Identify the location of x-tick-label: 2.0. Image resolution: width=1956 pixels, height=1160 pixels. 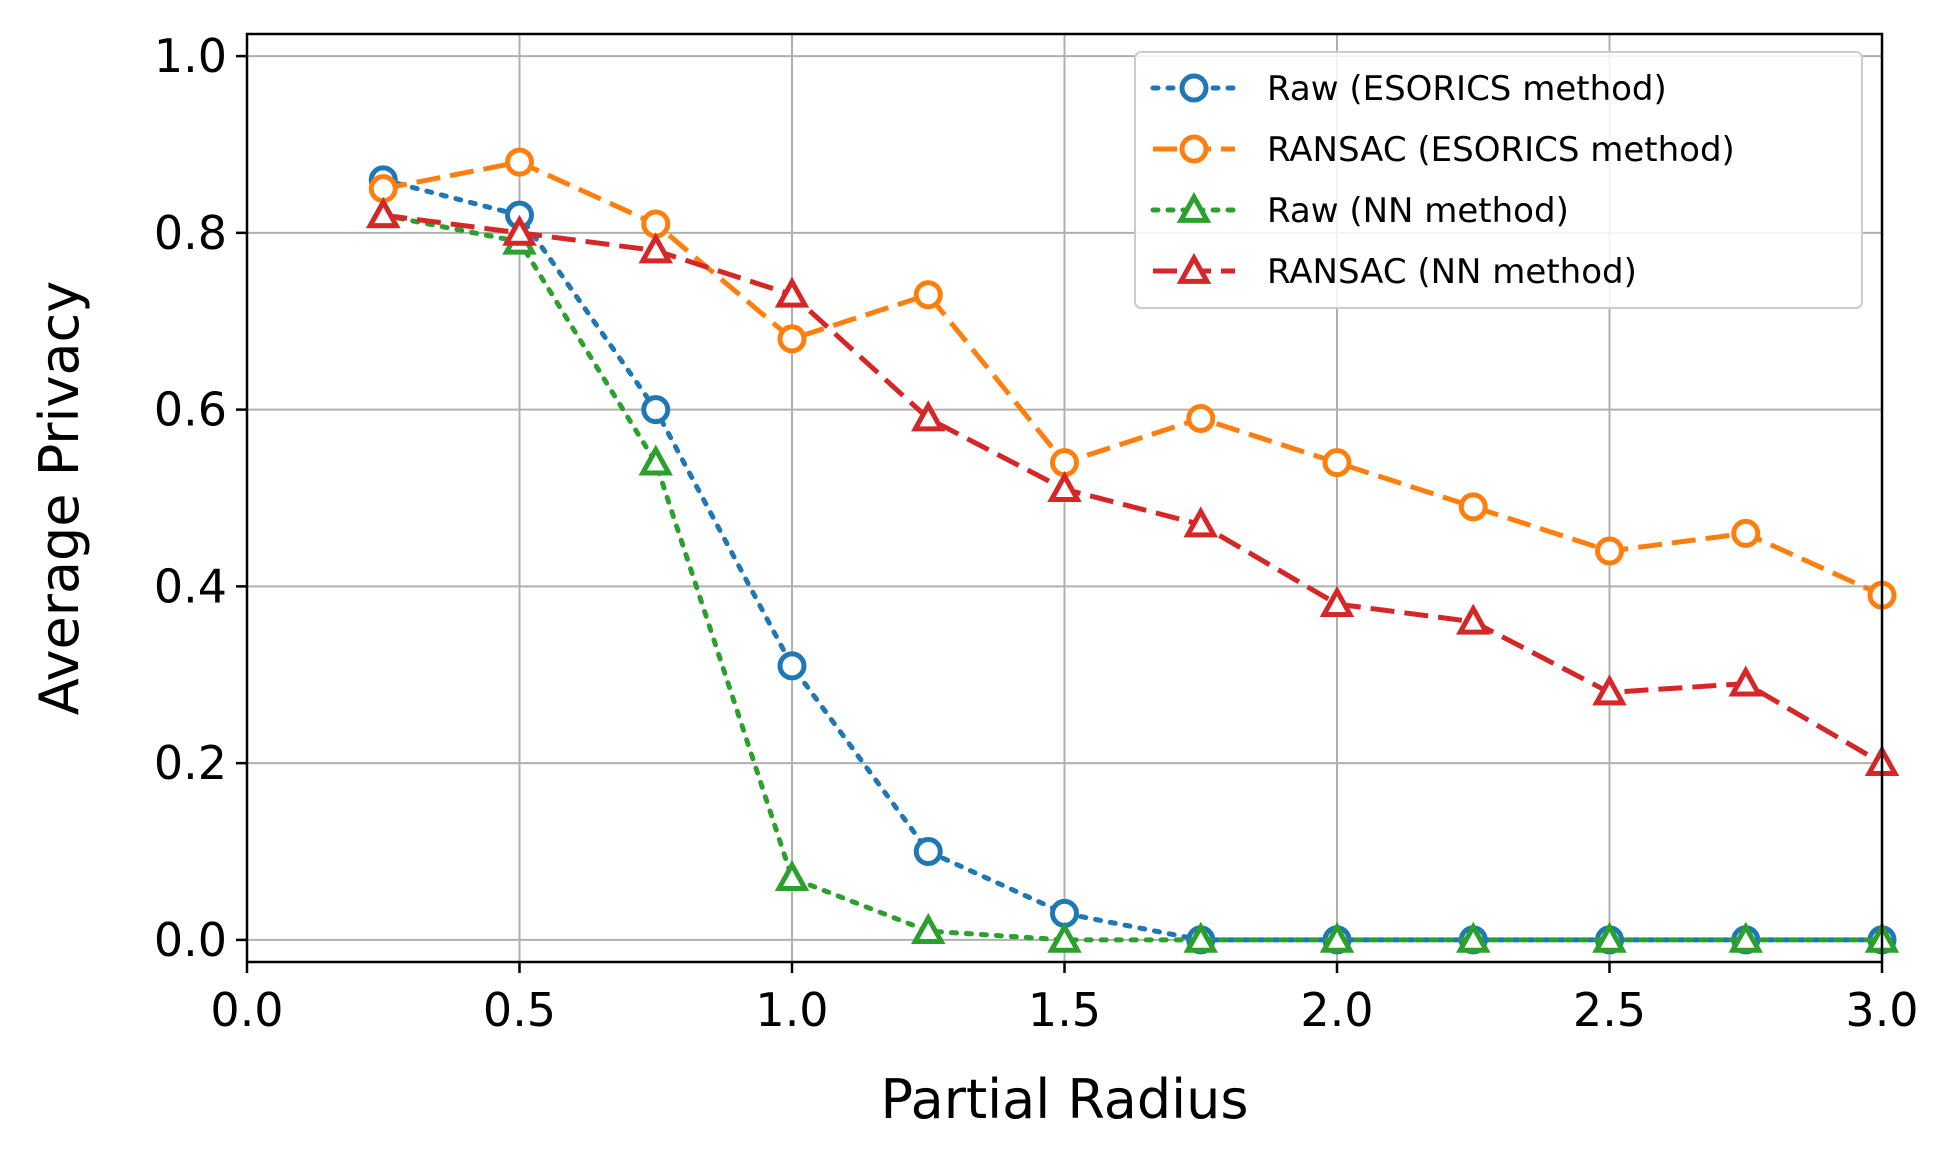
(1336, 1010).